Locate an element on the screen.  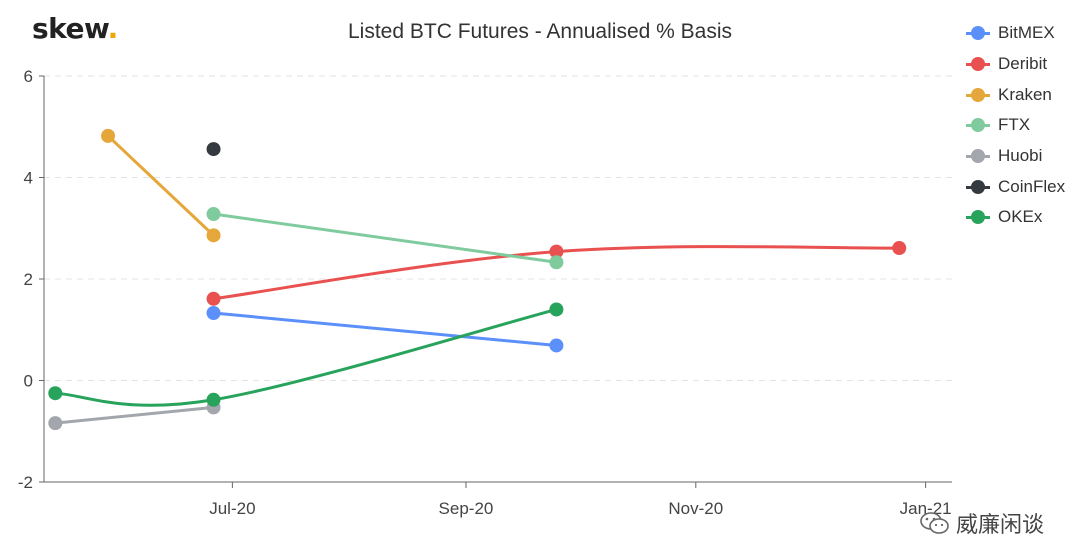
legend-label: Kraken is located at coordinates (1025, 94).